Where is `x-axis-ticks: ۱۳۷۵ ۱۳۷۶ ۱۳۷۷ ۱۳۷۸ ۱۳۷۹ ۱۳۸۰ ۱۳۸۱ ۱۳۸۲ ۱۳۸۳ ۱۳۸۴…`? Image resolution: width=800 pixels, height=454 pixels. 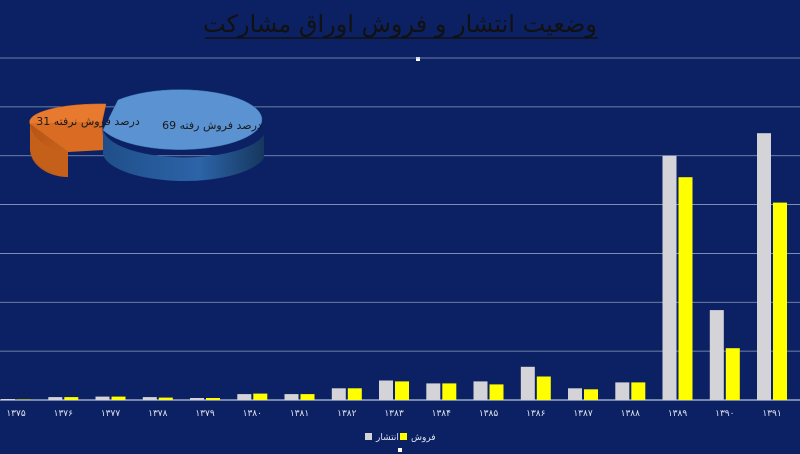
x-axis-ticks: ۱۳۷۵ ۱۳۷۶ ۱۳۷۷ ۱۳۷۸ ۱۳۷۹ ۱۳۸۰ ۱۳۸۱ ۱۳۸۲ ۱۳۸۳ ۱۳۸۴… is located at coordinates (393, 414).